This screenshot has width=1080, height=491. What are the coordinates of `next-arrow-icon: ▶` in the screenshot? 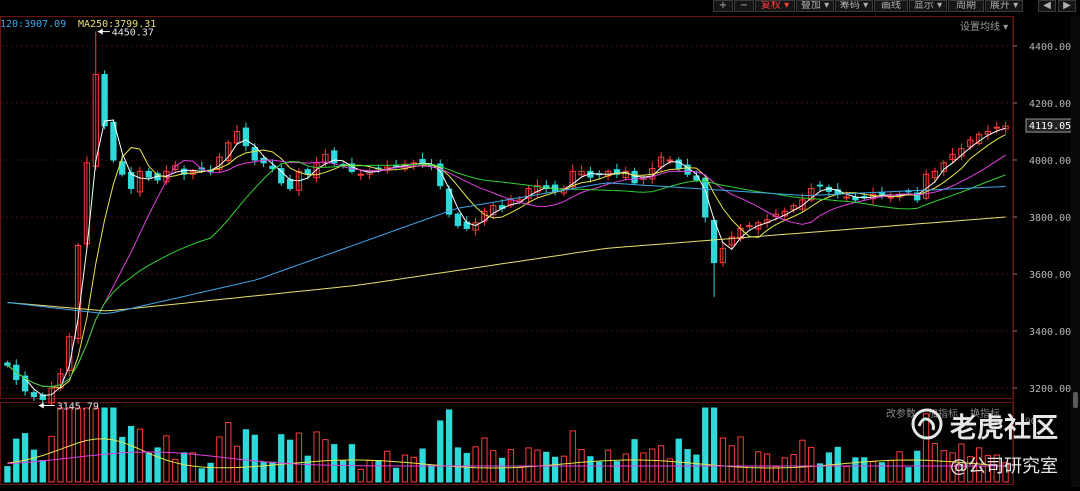 It's located at (1067, 6).